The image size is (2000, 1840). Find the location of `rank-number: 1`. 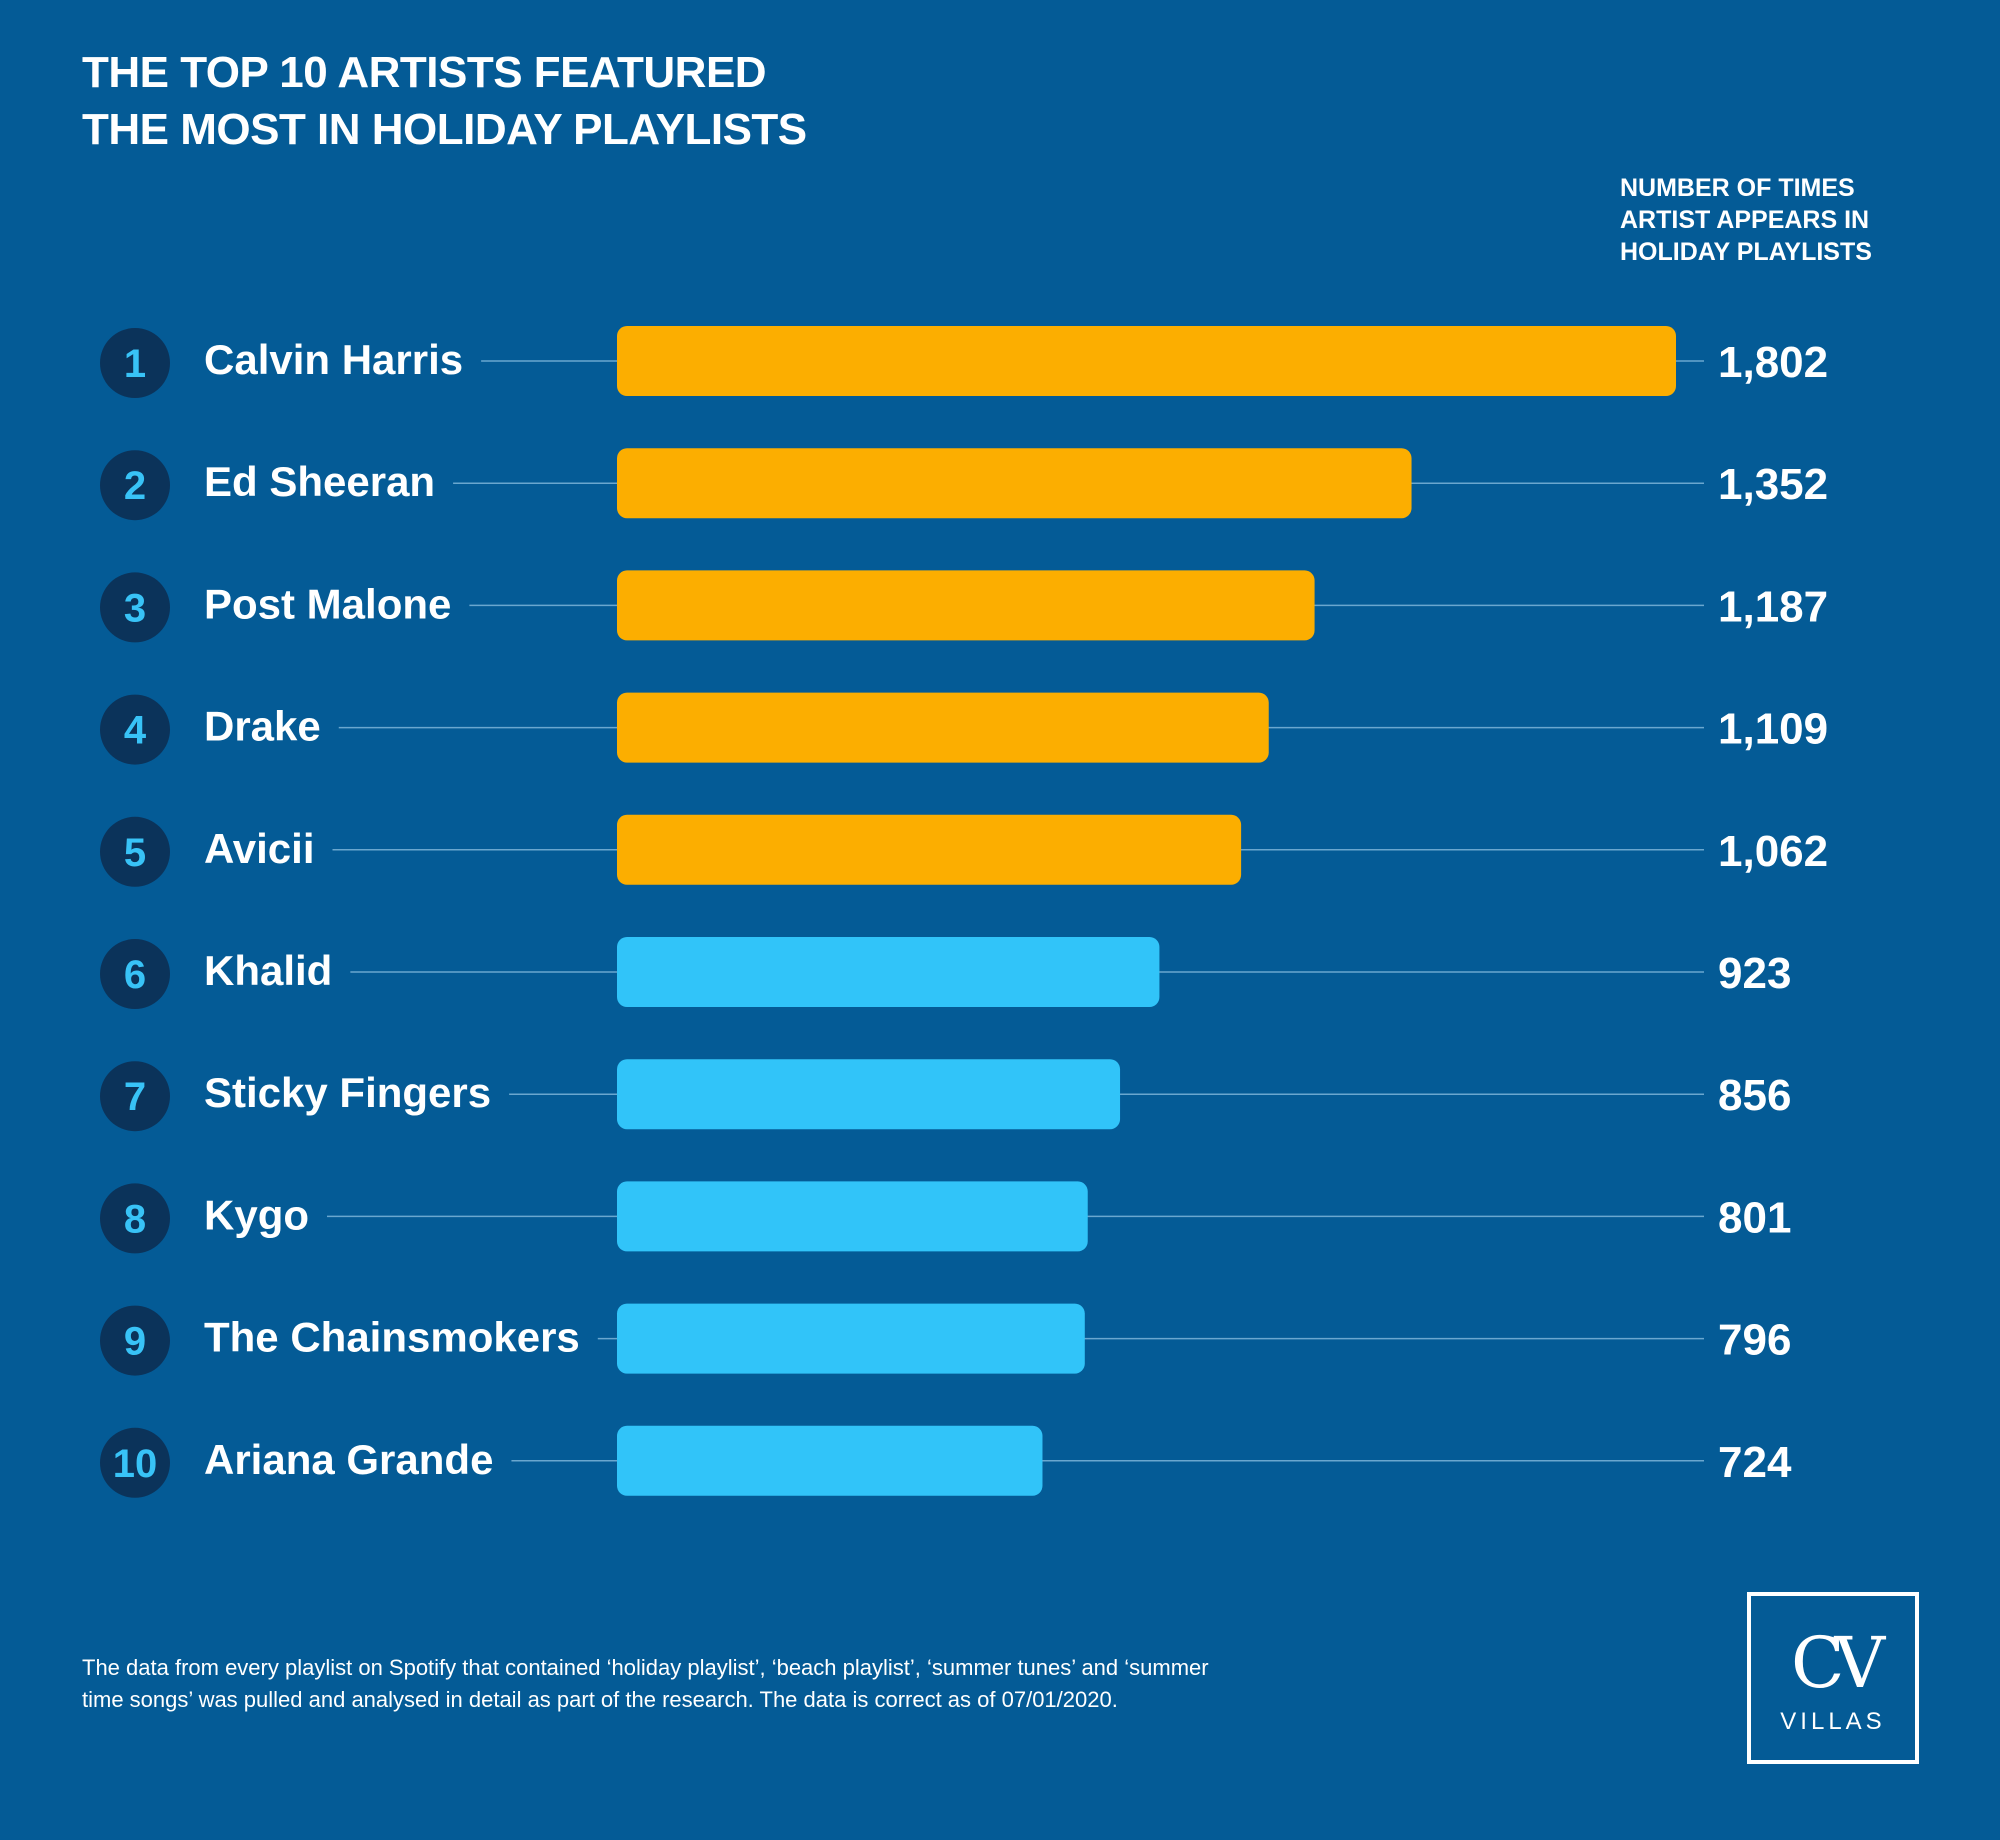

rank-number: 1 is located at coordinates (135, 364).